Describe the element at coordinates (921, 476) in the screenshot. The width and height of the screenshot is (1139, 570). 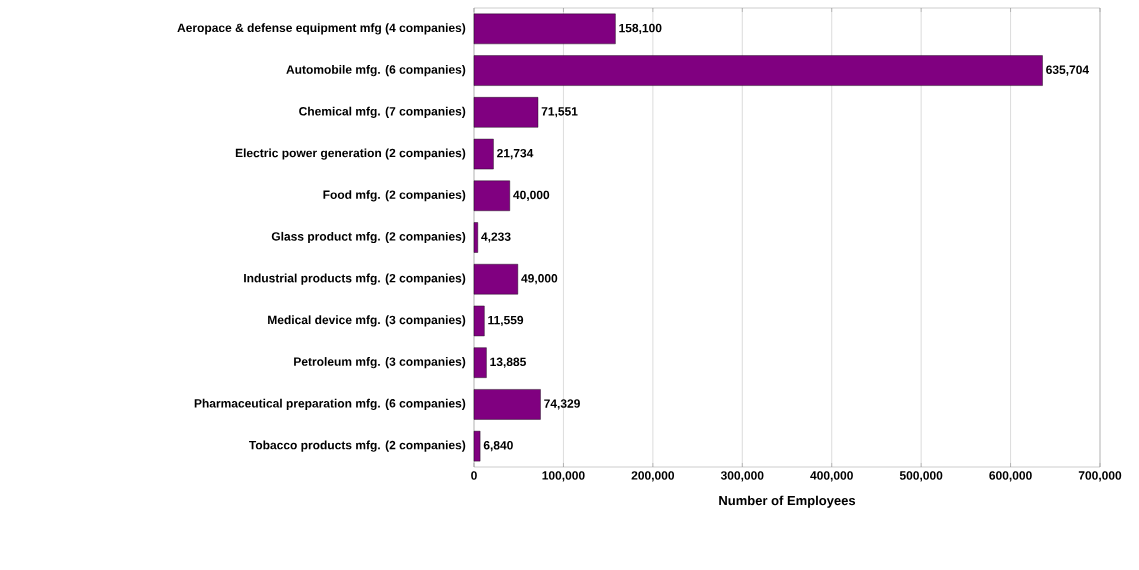
I see `x-tick-label: 500,000` at that location.